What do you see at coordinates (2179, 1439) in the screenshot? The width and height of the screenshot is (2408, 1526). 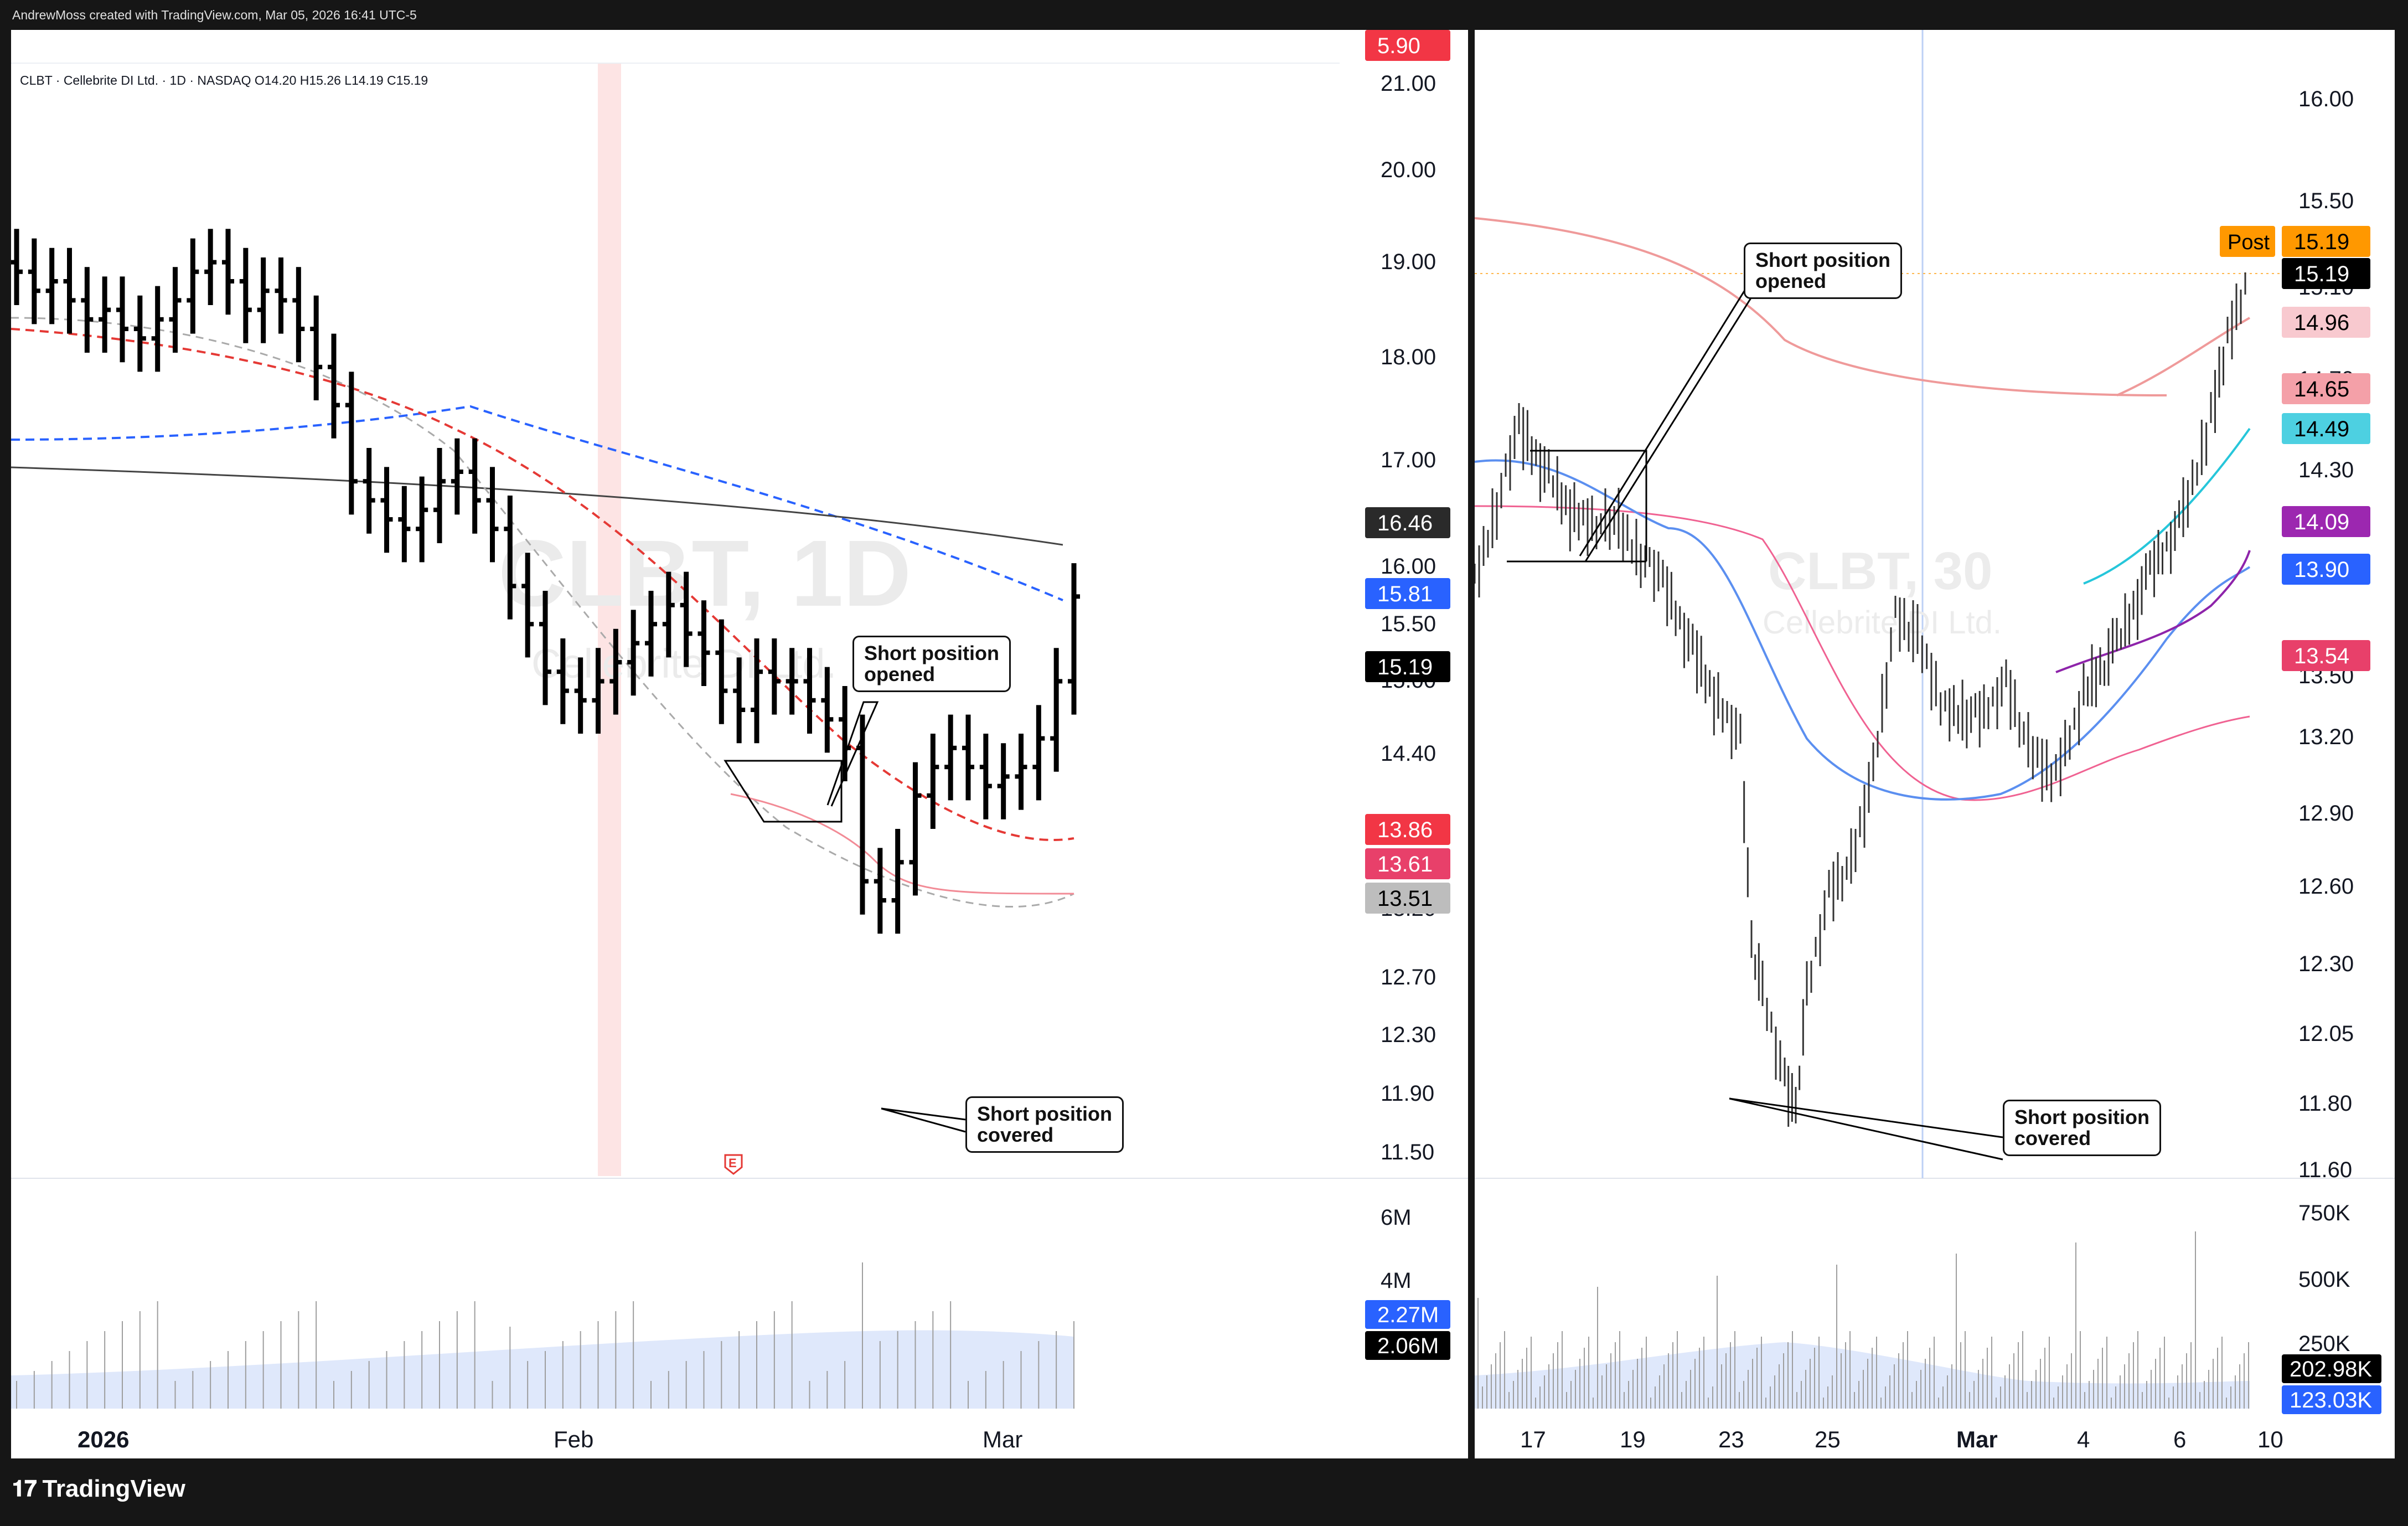 I see `time-axis-label: 6` at bounding box center [2179, 1439].